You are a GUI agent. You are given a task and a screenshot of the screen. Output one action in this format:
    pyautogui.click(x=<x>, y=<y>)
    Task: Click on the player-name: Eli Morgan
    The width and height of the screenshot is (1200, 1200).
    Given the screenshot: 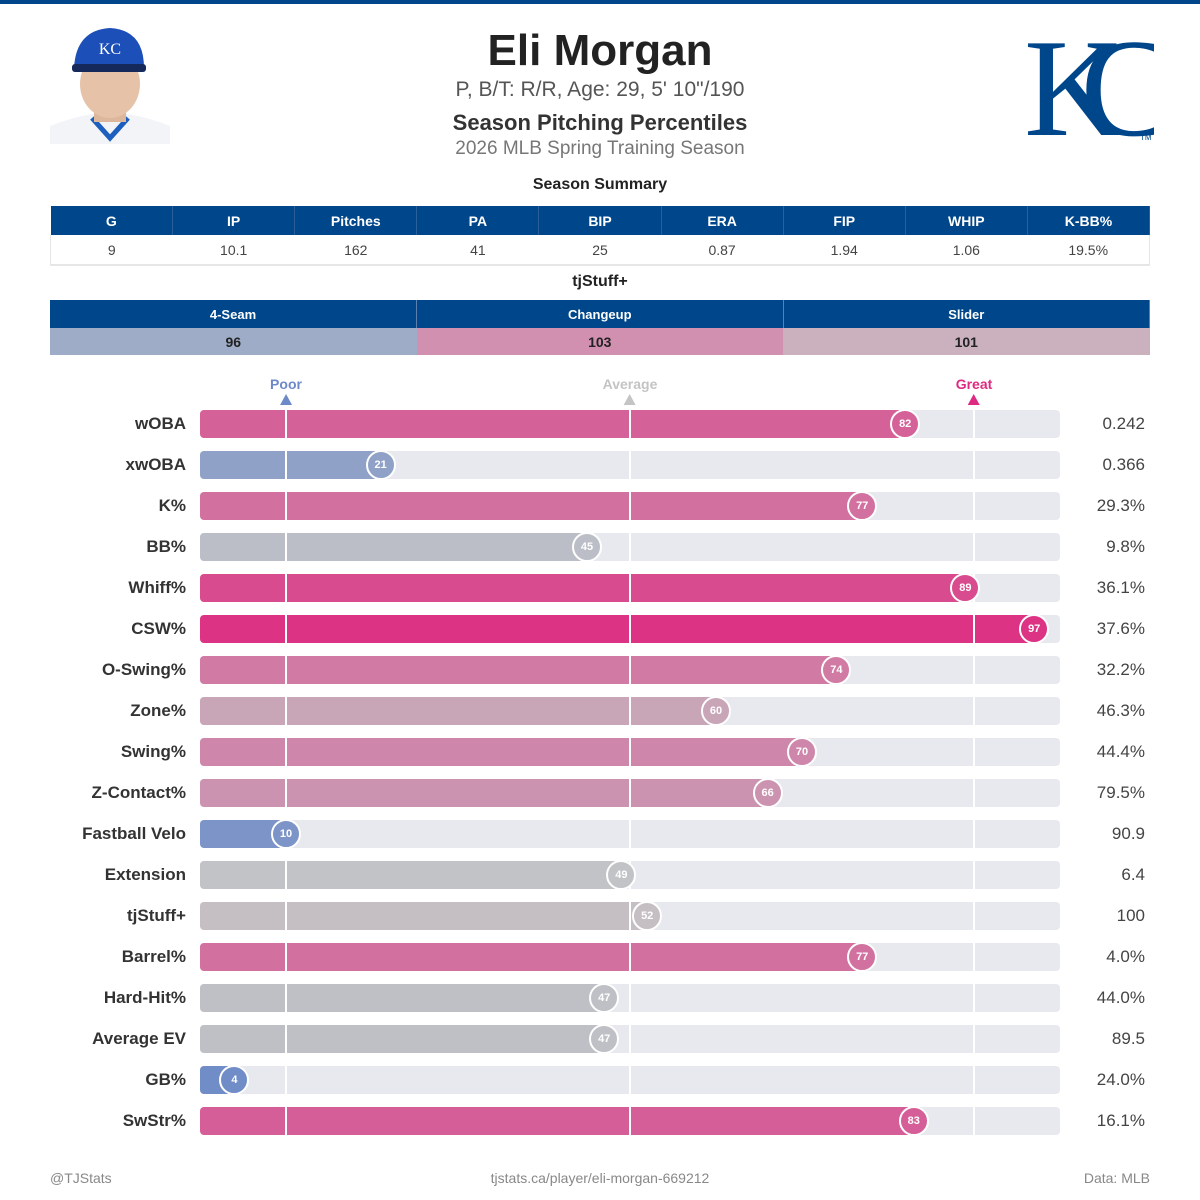 What is the action you would take?
    pyautogui.click(x=600, y=50)
    